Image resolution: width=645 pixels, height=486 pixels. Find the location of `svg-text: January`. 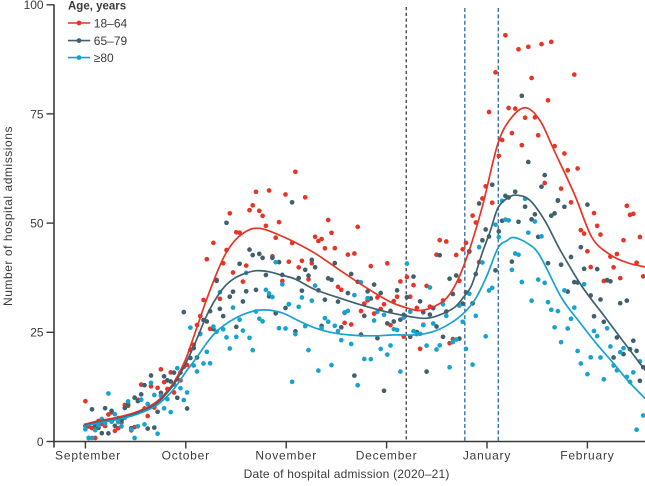

svg-text: January is located at coordinates (487, 456).